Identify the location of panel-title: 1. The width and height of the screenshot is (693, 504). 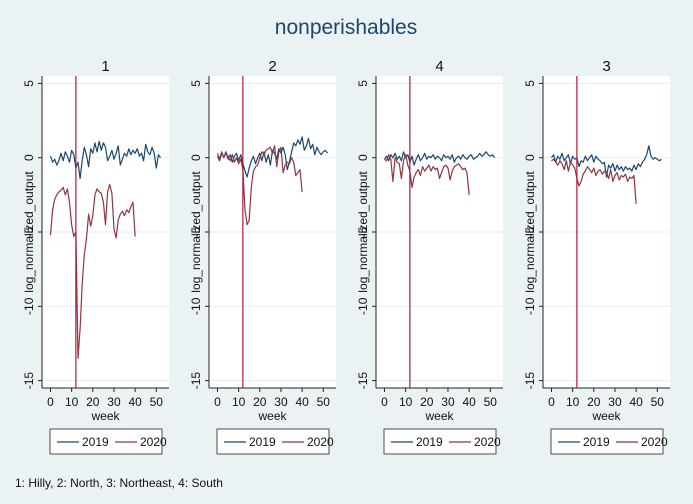
(105, 66).